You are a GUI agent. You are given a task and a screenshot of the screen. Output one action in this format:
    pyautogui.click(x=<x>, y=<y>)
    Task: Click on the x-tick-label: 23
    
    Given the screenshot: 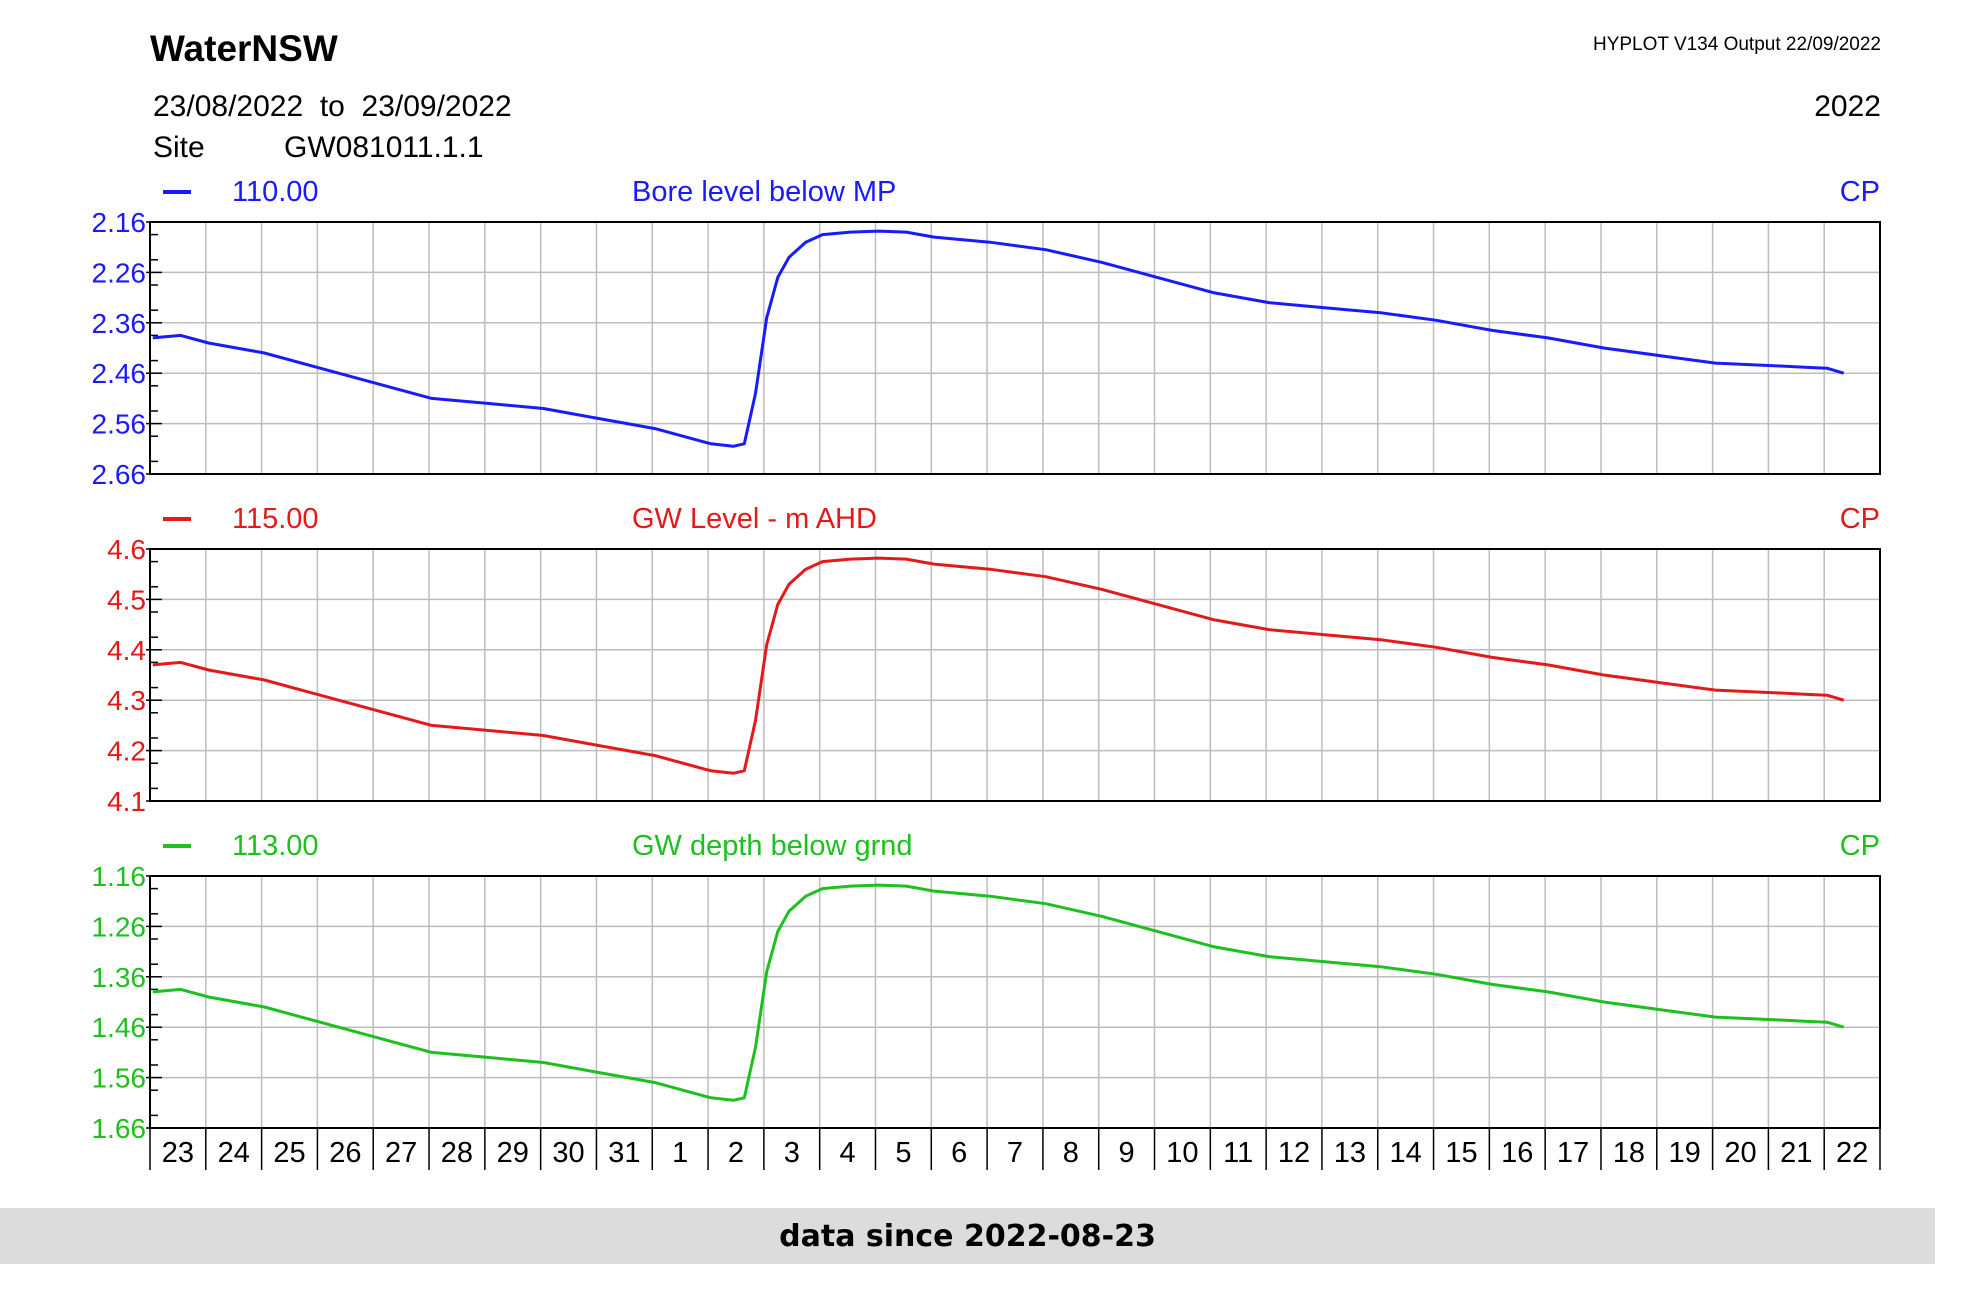 What is the action you would take?
    pyautogui.click(x=178, y=1153)
    